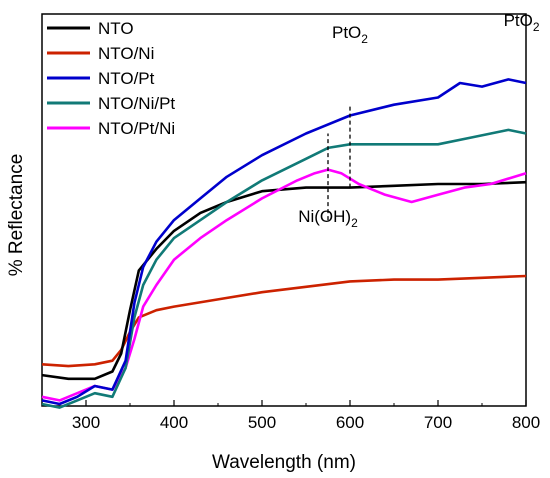 The image size is (550, 478). I want to click on x-tick-label: 500, so click(262, 422).